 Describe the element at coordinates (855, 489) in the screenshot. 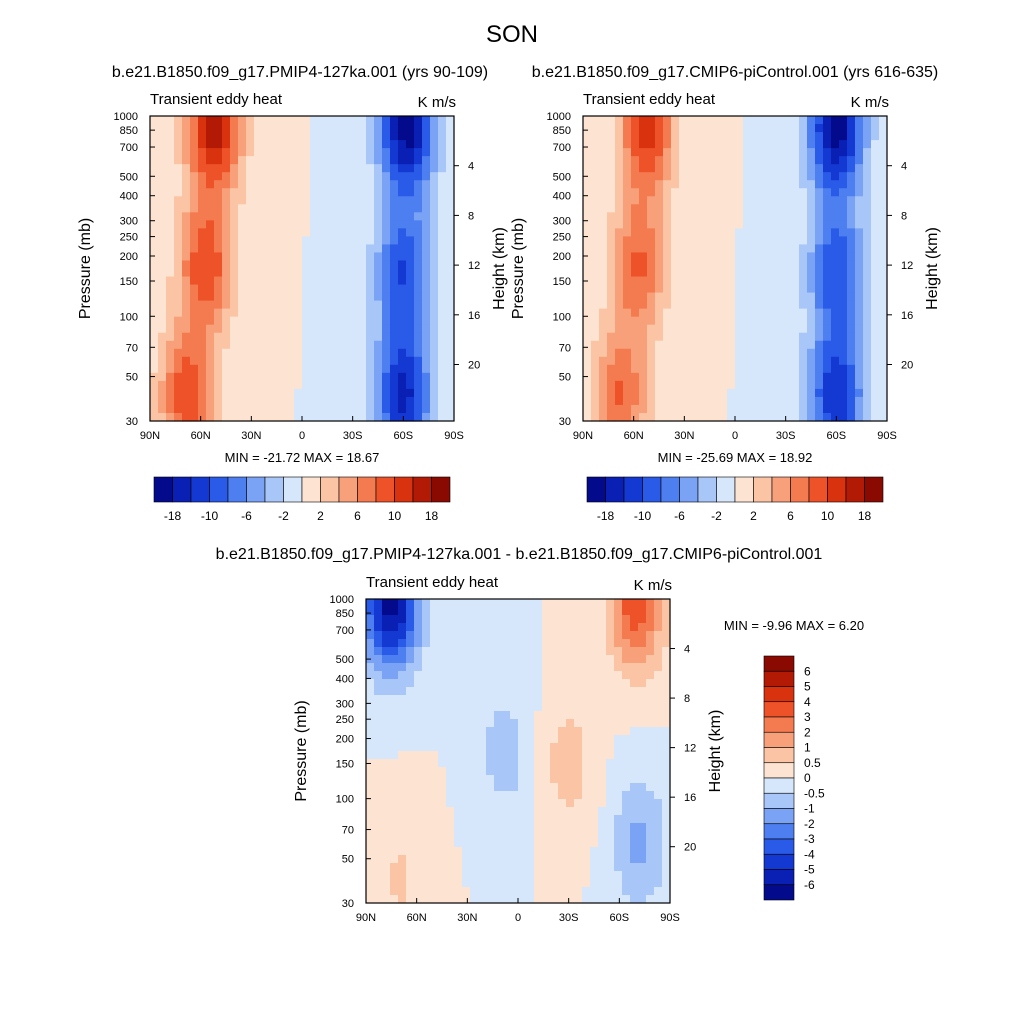

I see `colorbar-swatch` at that location.